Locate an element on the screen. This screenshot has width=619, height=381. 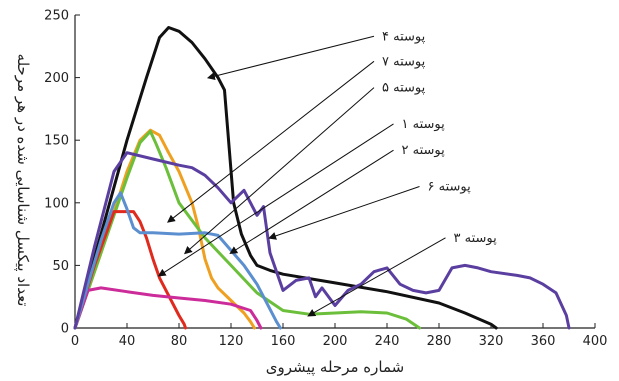
x-tick-label: 200 is located at coordinates (335, 341).